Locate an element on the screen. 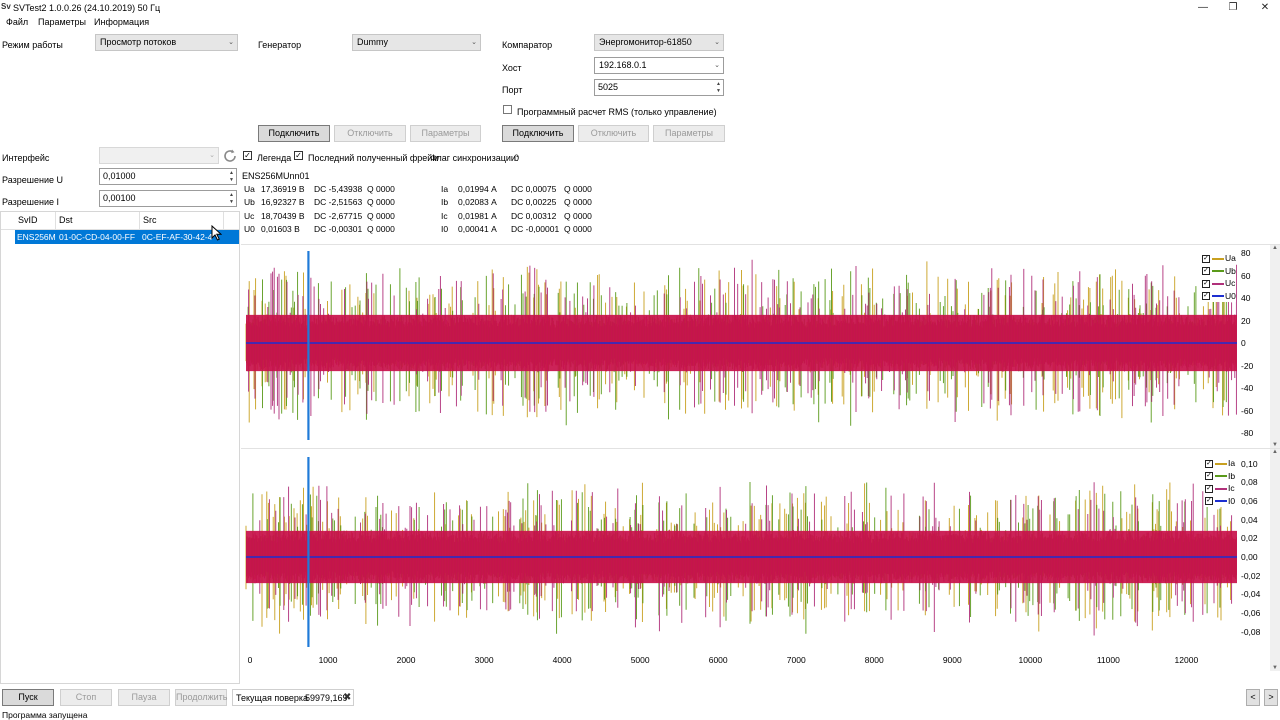  comparator-disconnect-button: Отключить is located at coordinates (613, 133).